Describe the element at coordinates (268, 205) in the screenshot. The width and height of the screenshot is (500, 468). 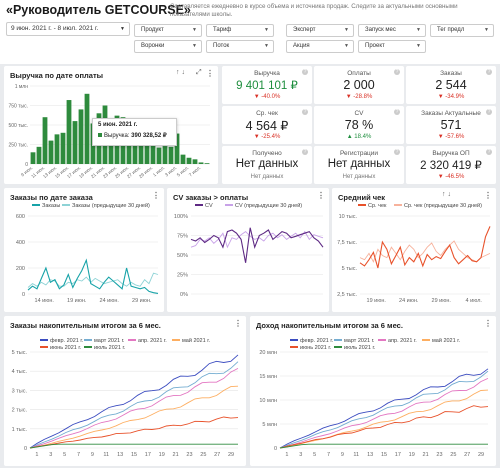
I see `legend-label: CV (предыдущие 30 дней)` at that location.